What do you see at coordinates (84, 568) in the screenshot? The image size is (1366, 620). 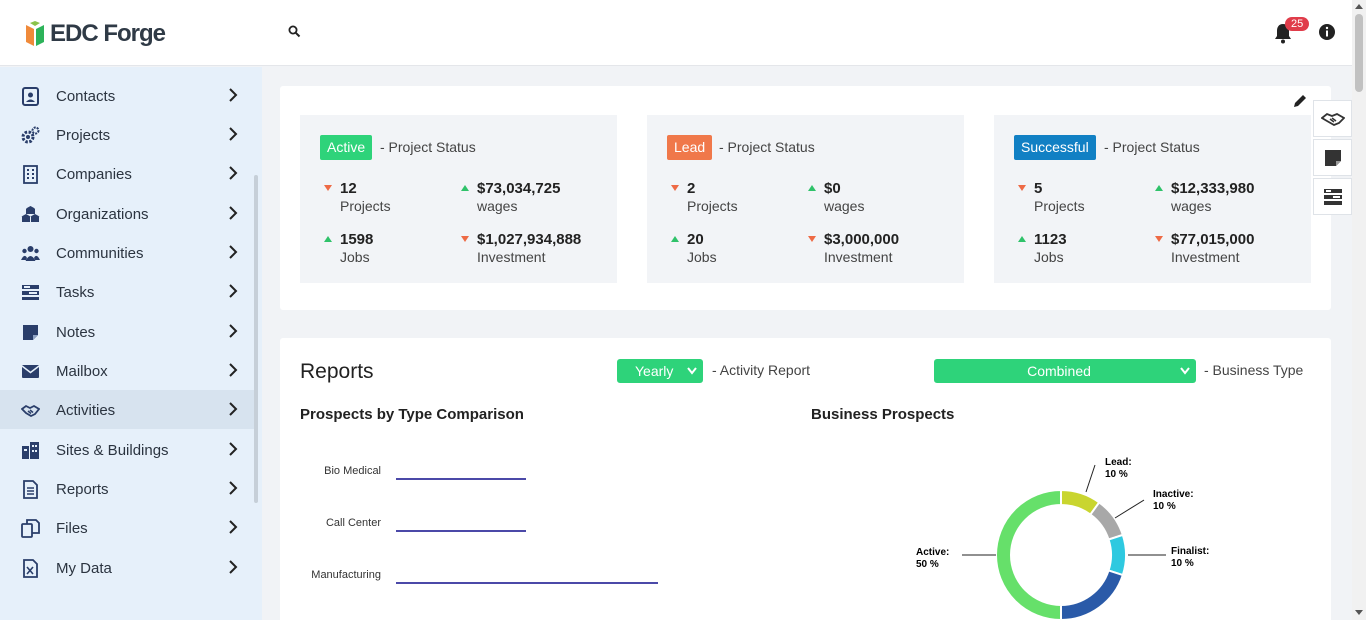 I see `sidebar-item-label: My Data` at bounding box center [84, 568].